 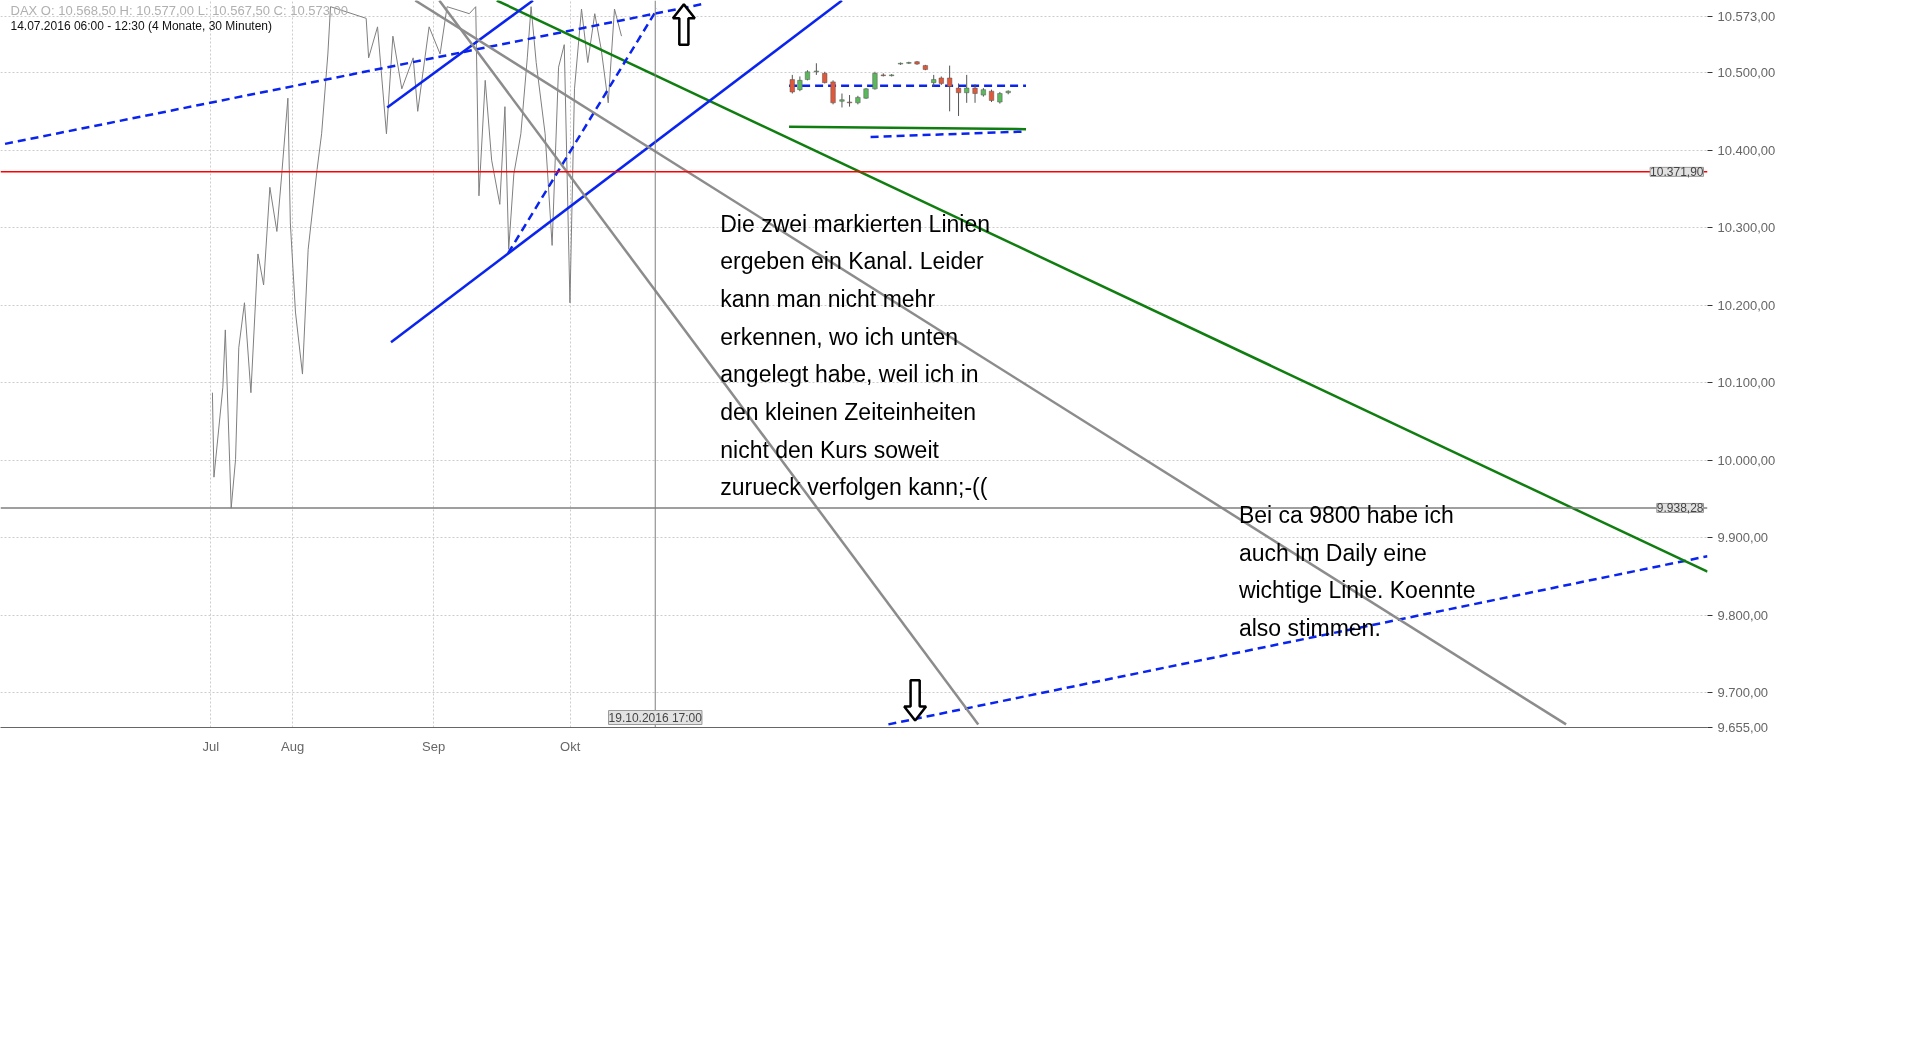 I want to click on y-tick-label: 10.400,00, so click(x=1746, y=150).